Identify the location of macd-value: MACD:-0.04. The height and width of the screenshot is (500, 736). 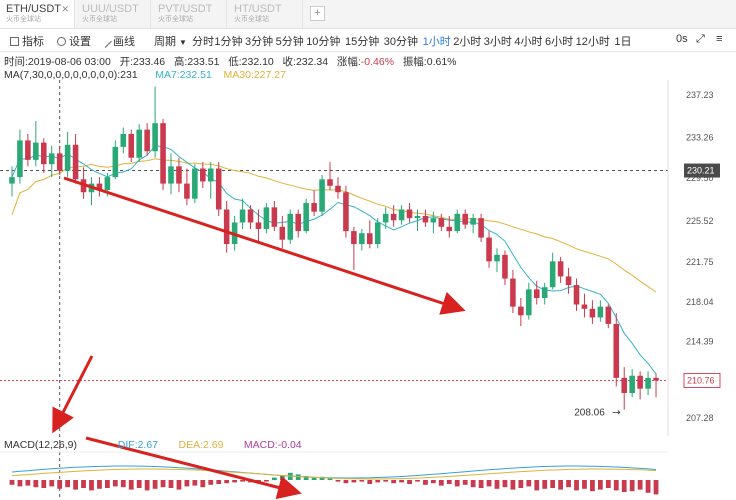
(272, 445).